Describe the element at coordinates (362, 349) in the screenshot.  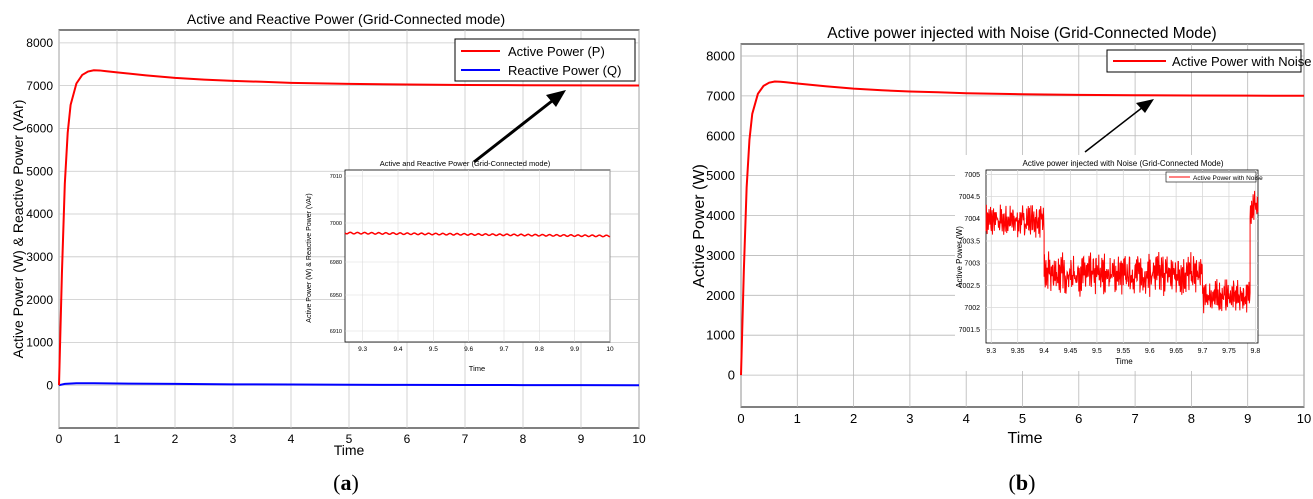
I see `inset-x-tick-label: 9.3` at that location.